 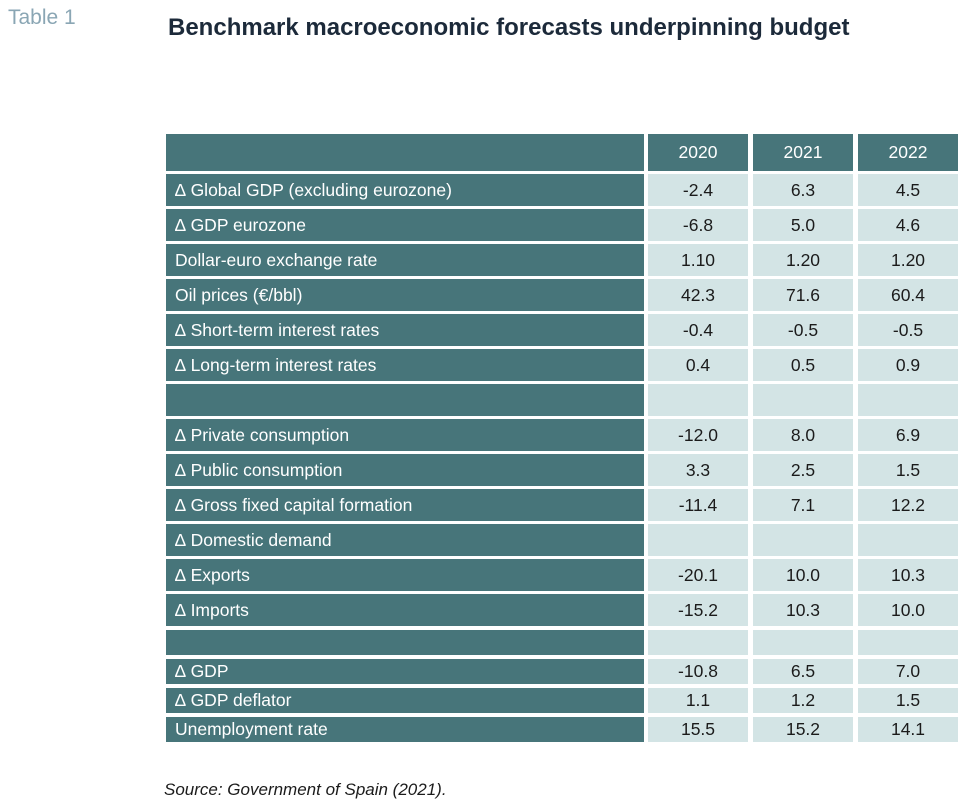 I want to click on table-row: ∆ Public consumption 3.3 2.5 1.5, so click(x=562, y=470).